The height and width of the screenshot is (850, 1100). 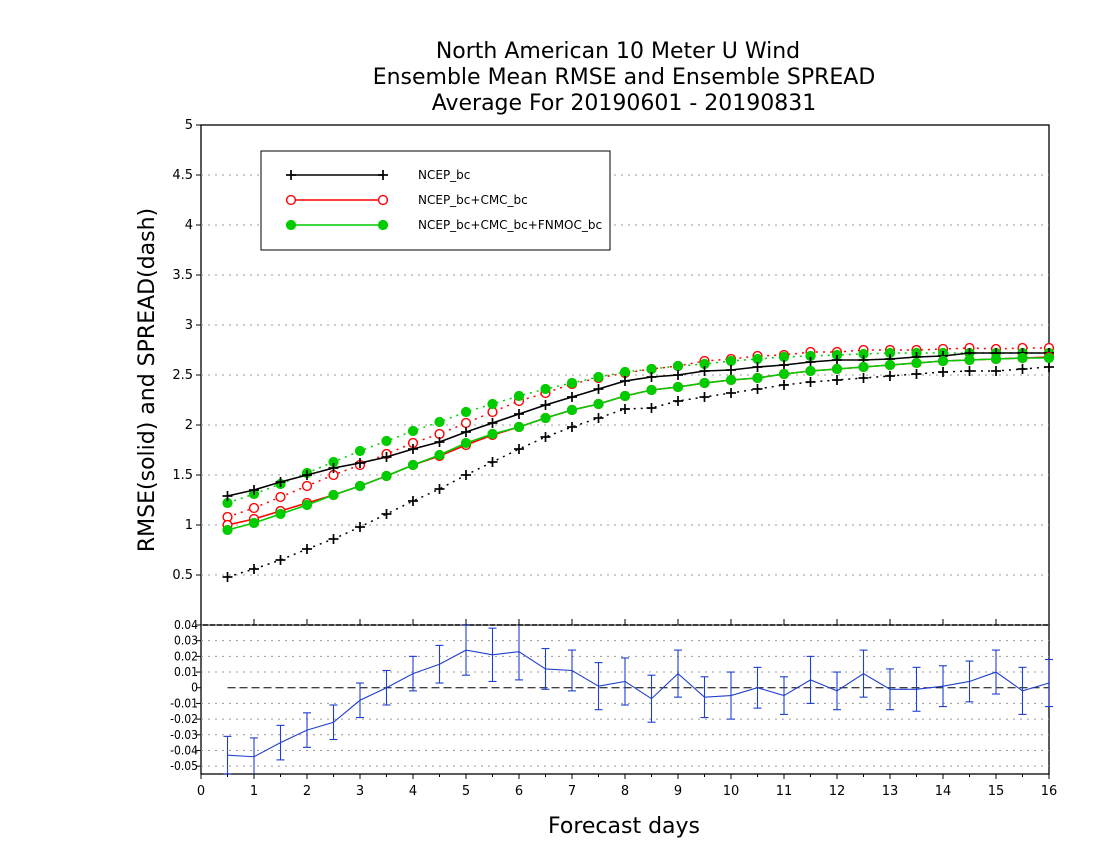 I want to click on difference-y-tick-label: 0.03, so click(x=186, y=641).